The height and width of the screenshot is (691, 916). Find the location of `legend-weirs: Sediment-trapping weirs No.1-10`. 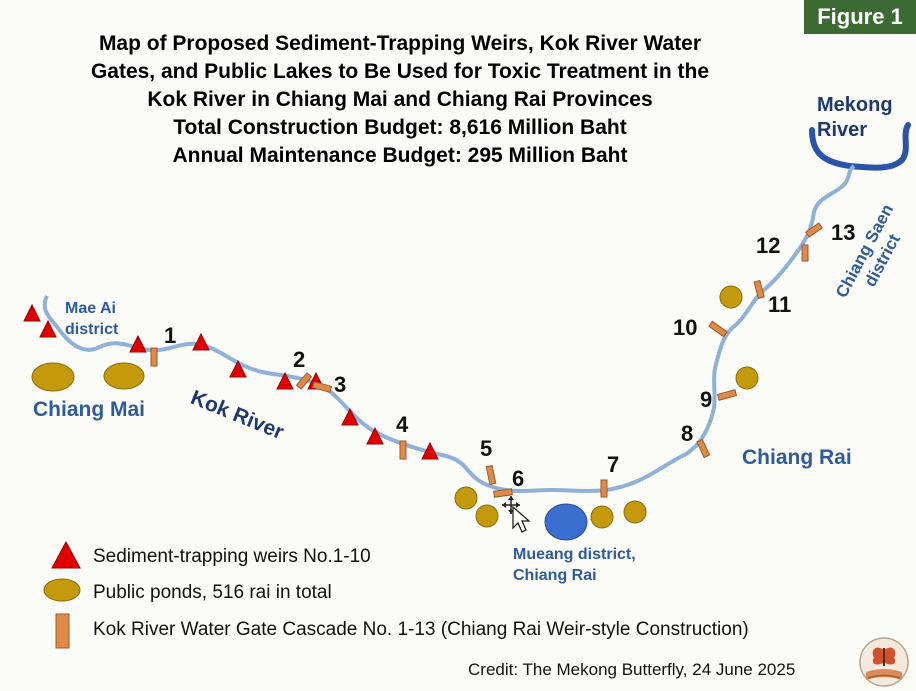

legend-weirs: Sediment-trapping weirs No.1-10 is located at coordinates (232, 557).